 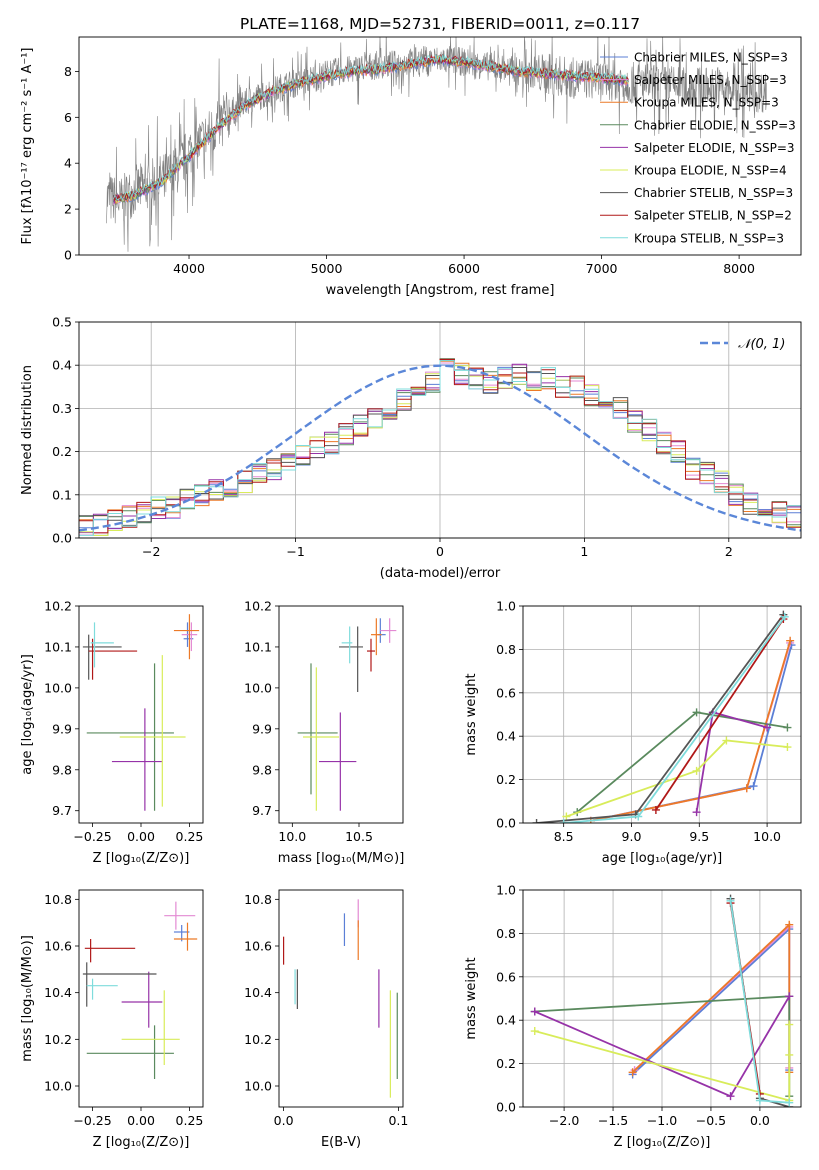 I want to click on x-tick-label: 0.1, so click(x=398, y=1120).